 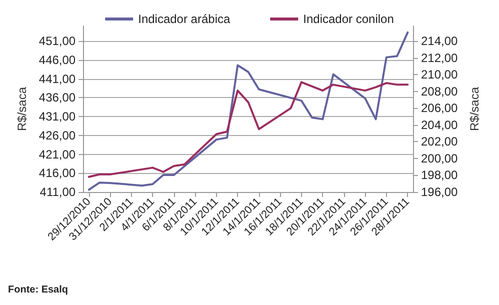 What do you see at coordinates (439, 57) in the screenshot?
I see `y2-tick-label: 212,00` at bounding box center [439, 57].